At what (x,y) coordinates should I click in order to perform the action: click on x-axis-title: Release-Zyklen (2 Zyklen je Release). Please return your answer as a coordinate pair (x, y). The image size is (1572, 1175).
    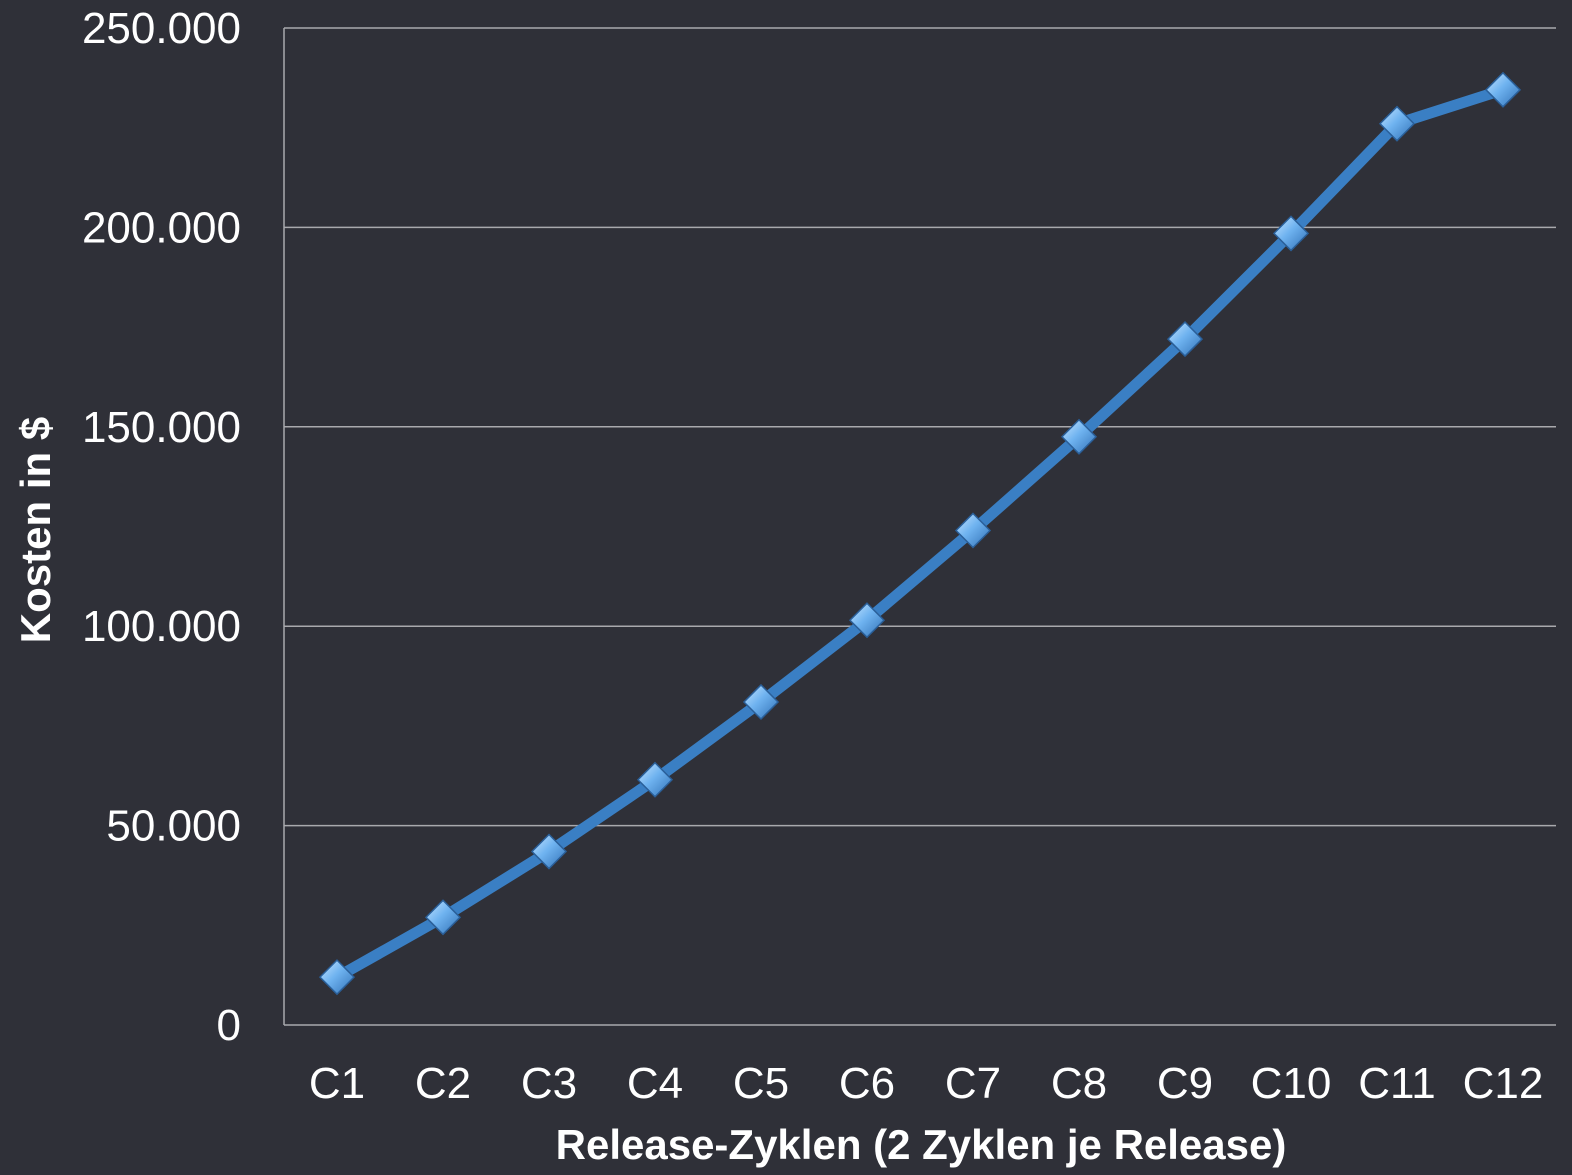
    Looking at the image, I should click on (921, 1144).